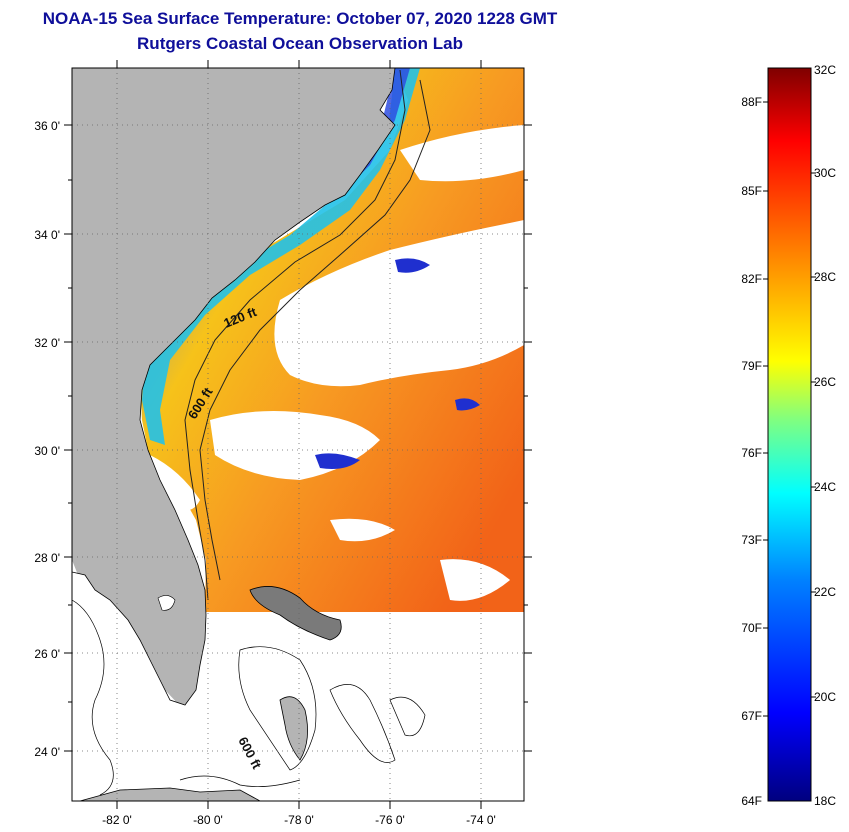  Describe the element at coordinates (481, 820) in the screenshot. I see `lon-label-74: -74 0'` at that location.